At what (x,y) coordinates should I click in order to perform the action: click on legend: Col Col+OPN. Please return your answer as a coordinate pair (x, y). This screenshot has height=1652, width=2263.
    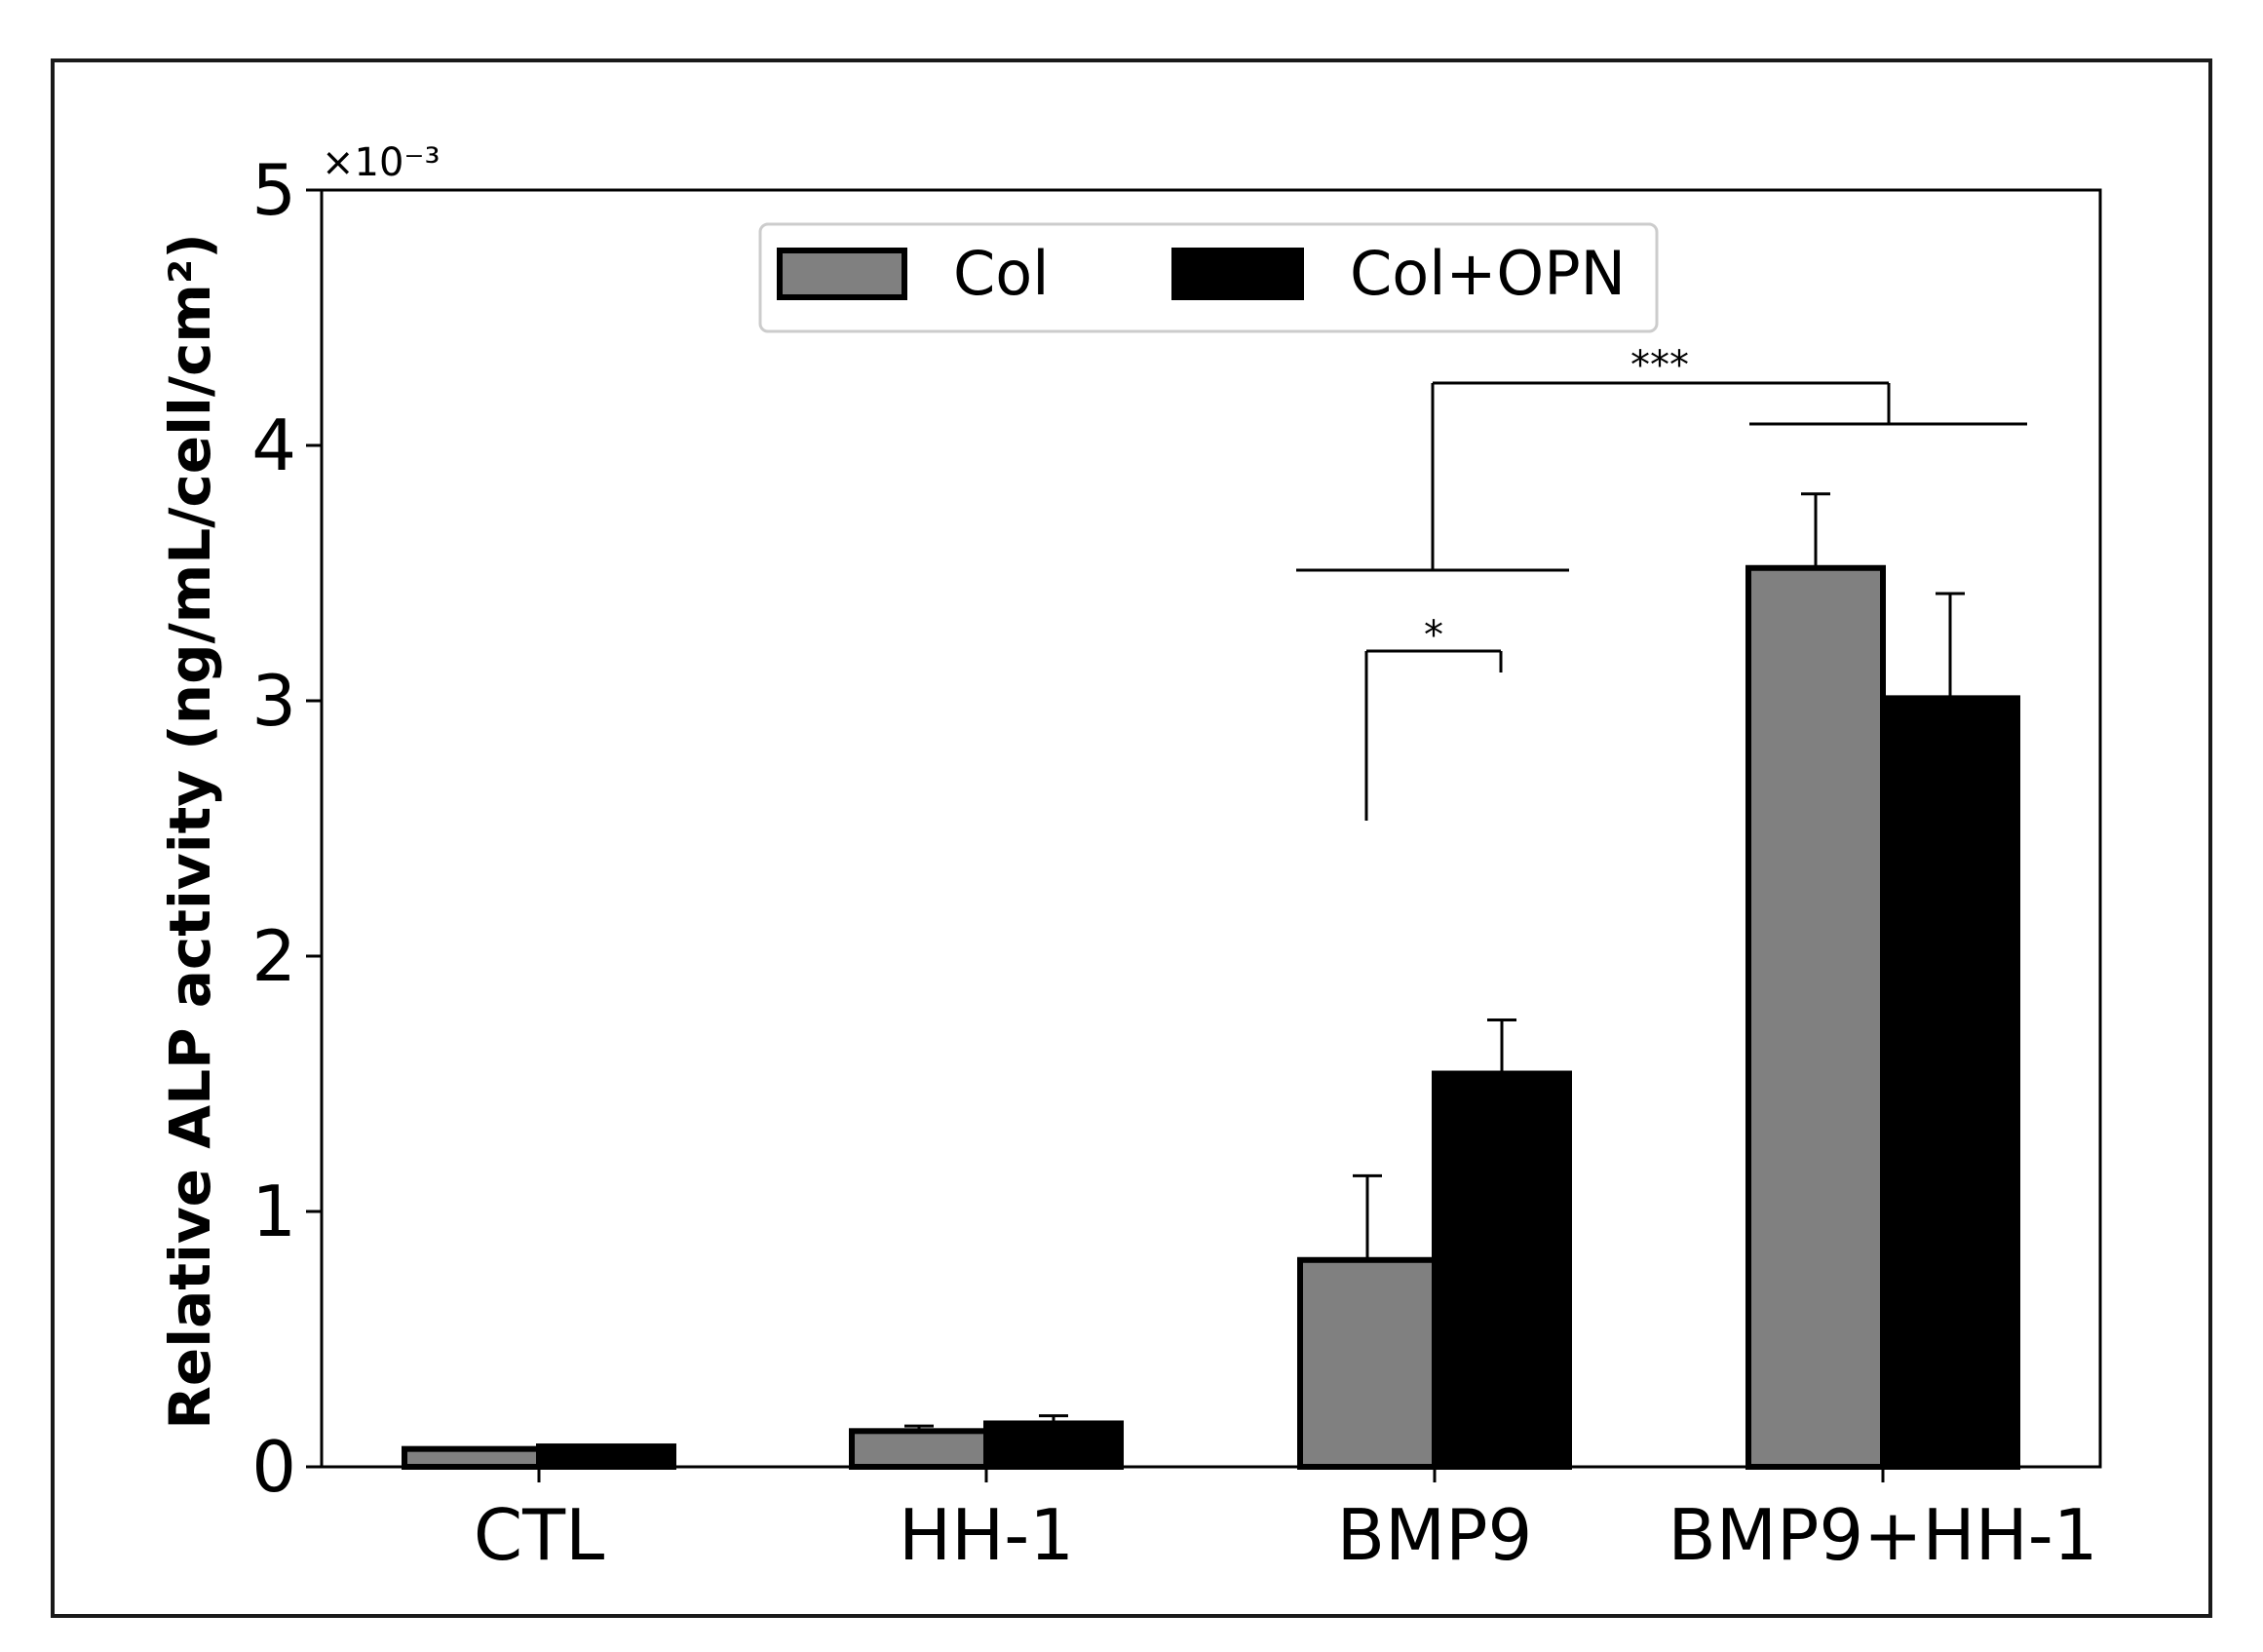
    Looking at the image, I should click on (1208, 277).